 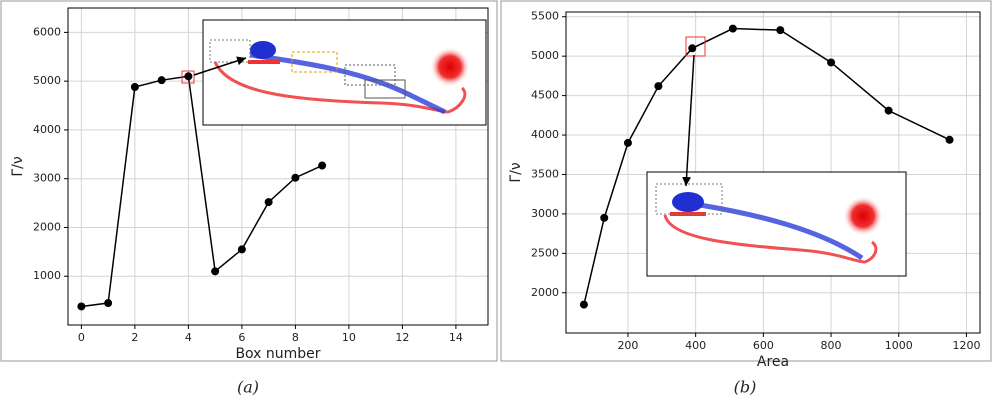 What do you see at coordinates (402, 337) in the screenshot?
I see `x-tick-label: 12` at bounding box center [402, 337].